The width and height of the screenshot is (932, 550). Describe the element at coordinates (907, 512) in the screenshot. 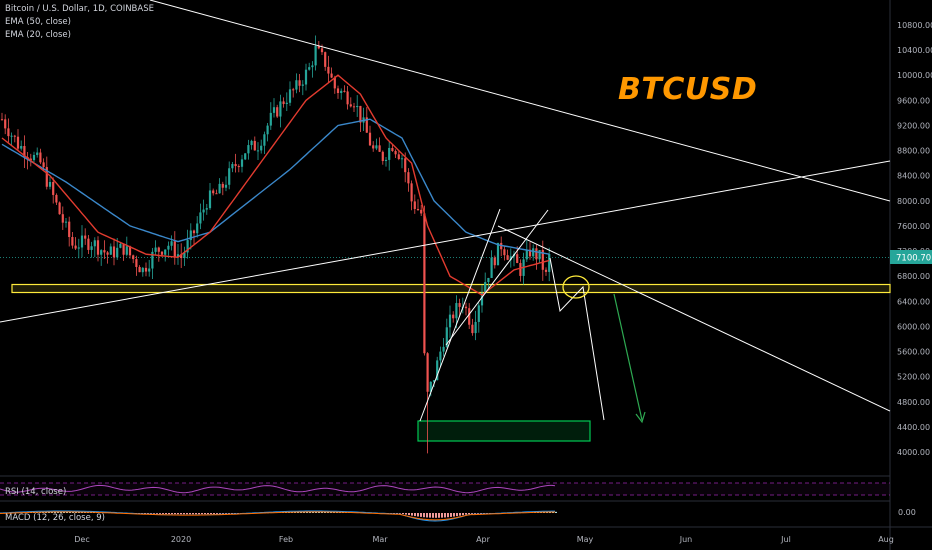

I see `macd-axis-tick: 0.00` at that location.